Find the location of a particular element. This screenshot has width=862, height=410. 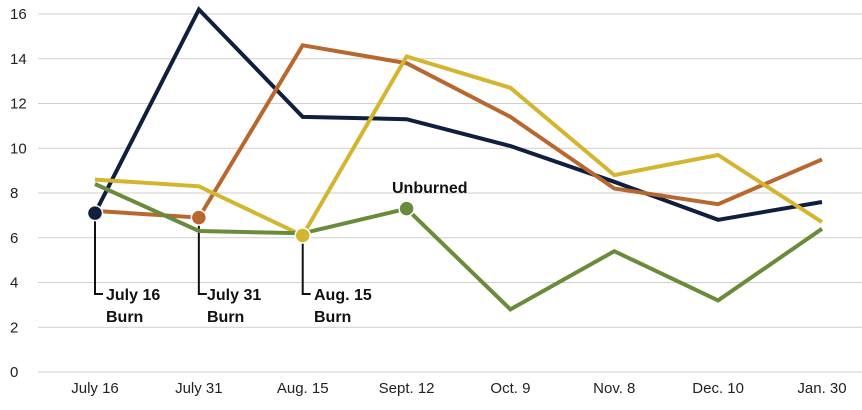

x-tick-label: Jan. 30 is located at coordinates (821, 388).